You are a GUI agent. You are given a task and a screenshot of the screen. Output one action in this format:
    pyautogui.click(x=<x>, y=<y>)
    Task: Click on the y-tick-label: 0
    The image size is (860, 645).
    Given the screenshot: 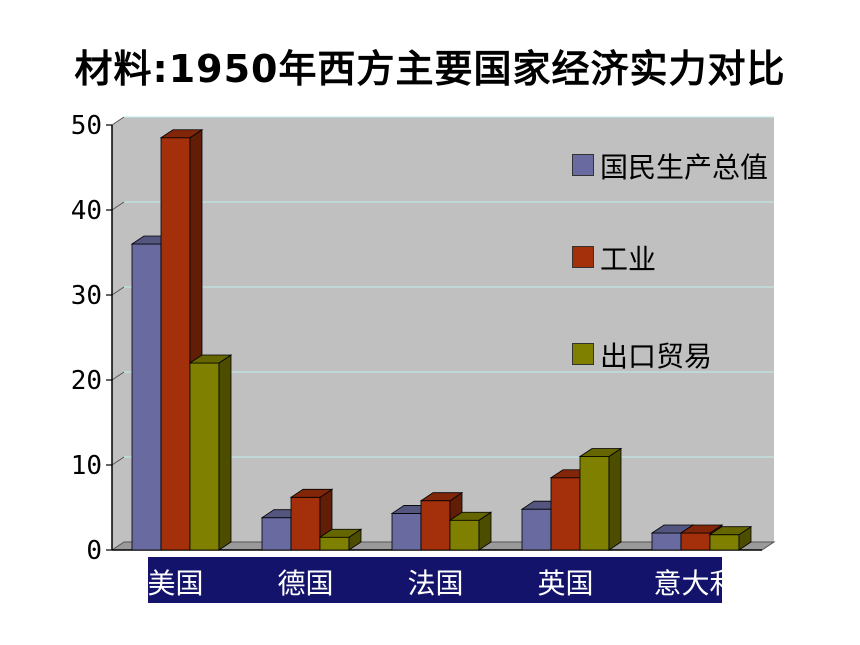 What is the action you would take?
    pyautogui.click(x=94, y=551)
    